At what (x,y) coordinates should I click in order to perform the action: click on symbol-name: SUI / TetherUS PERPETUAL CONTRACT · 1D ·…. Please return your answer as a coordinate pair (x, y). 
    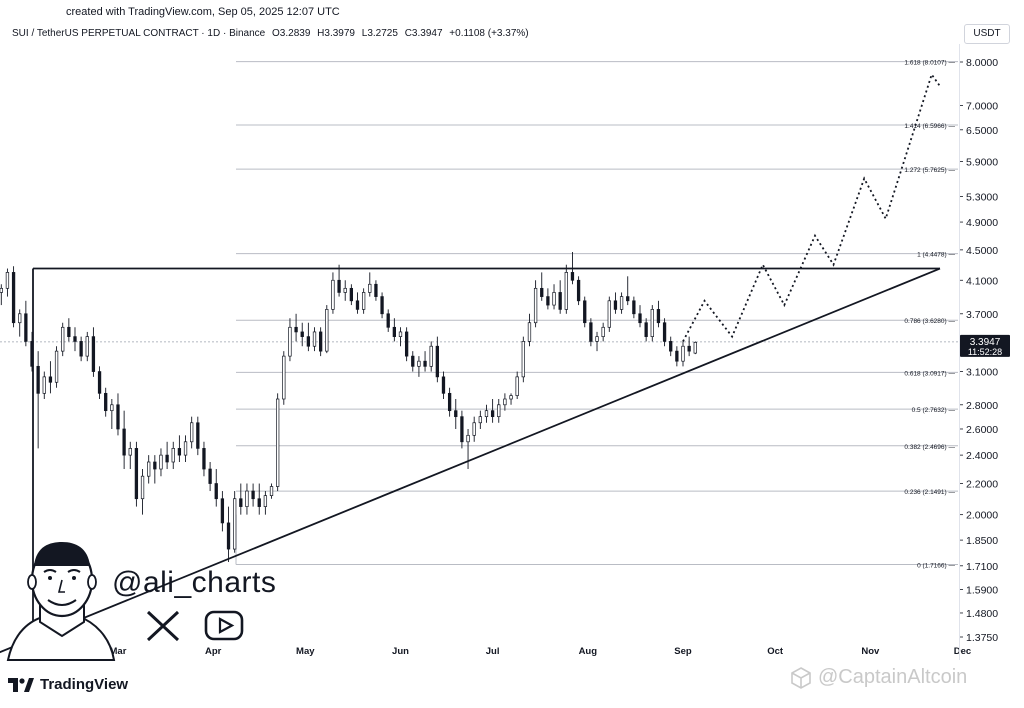
    Looking at the image, I should click on (139, 33).